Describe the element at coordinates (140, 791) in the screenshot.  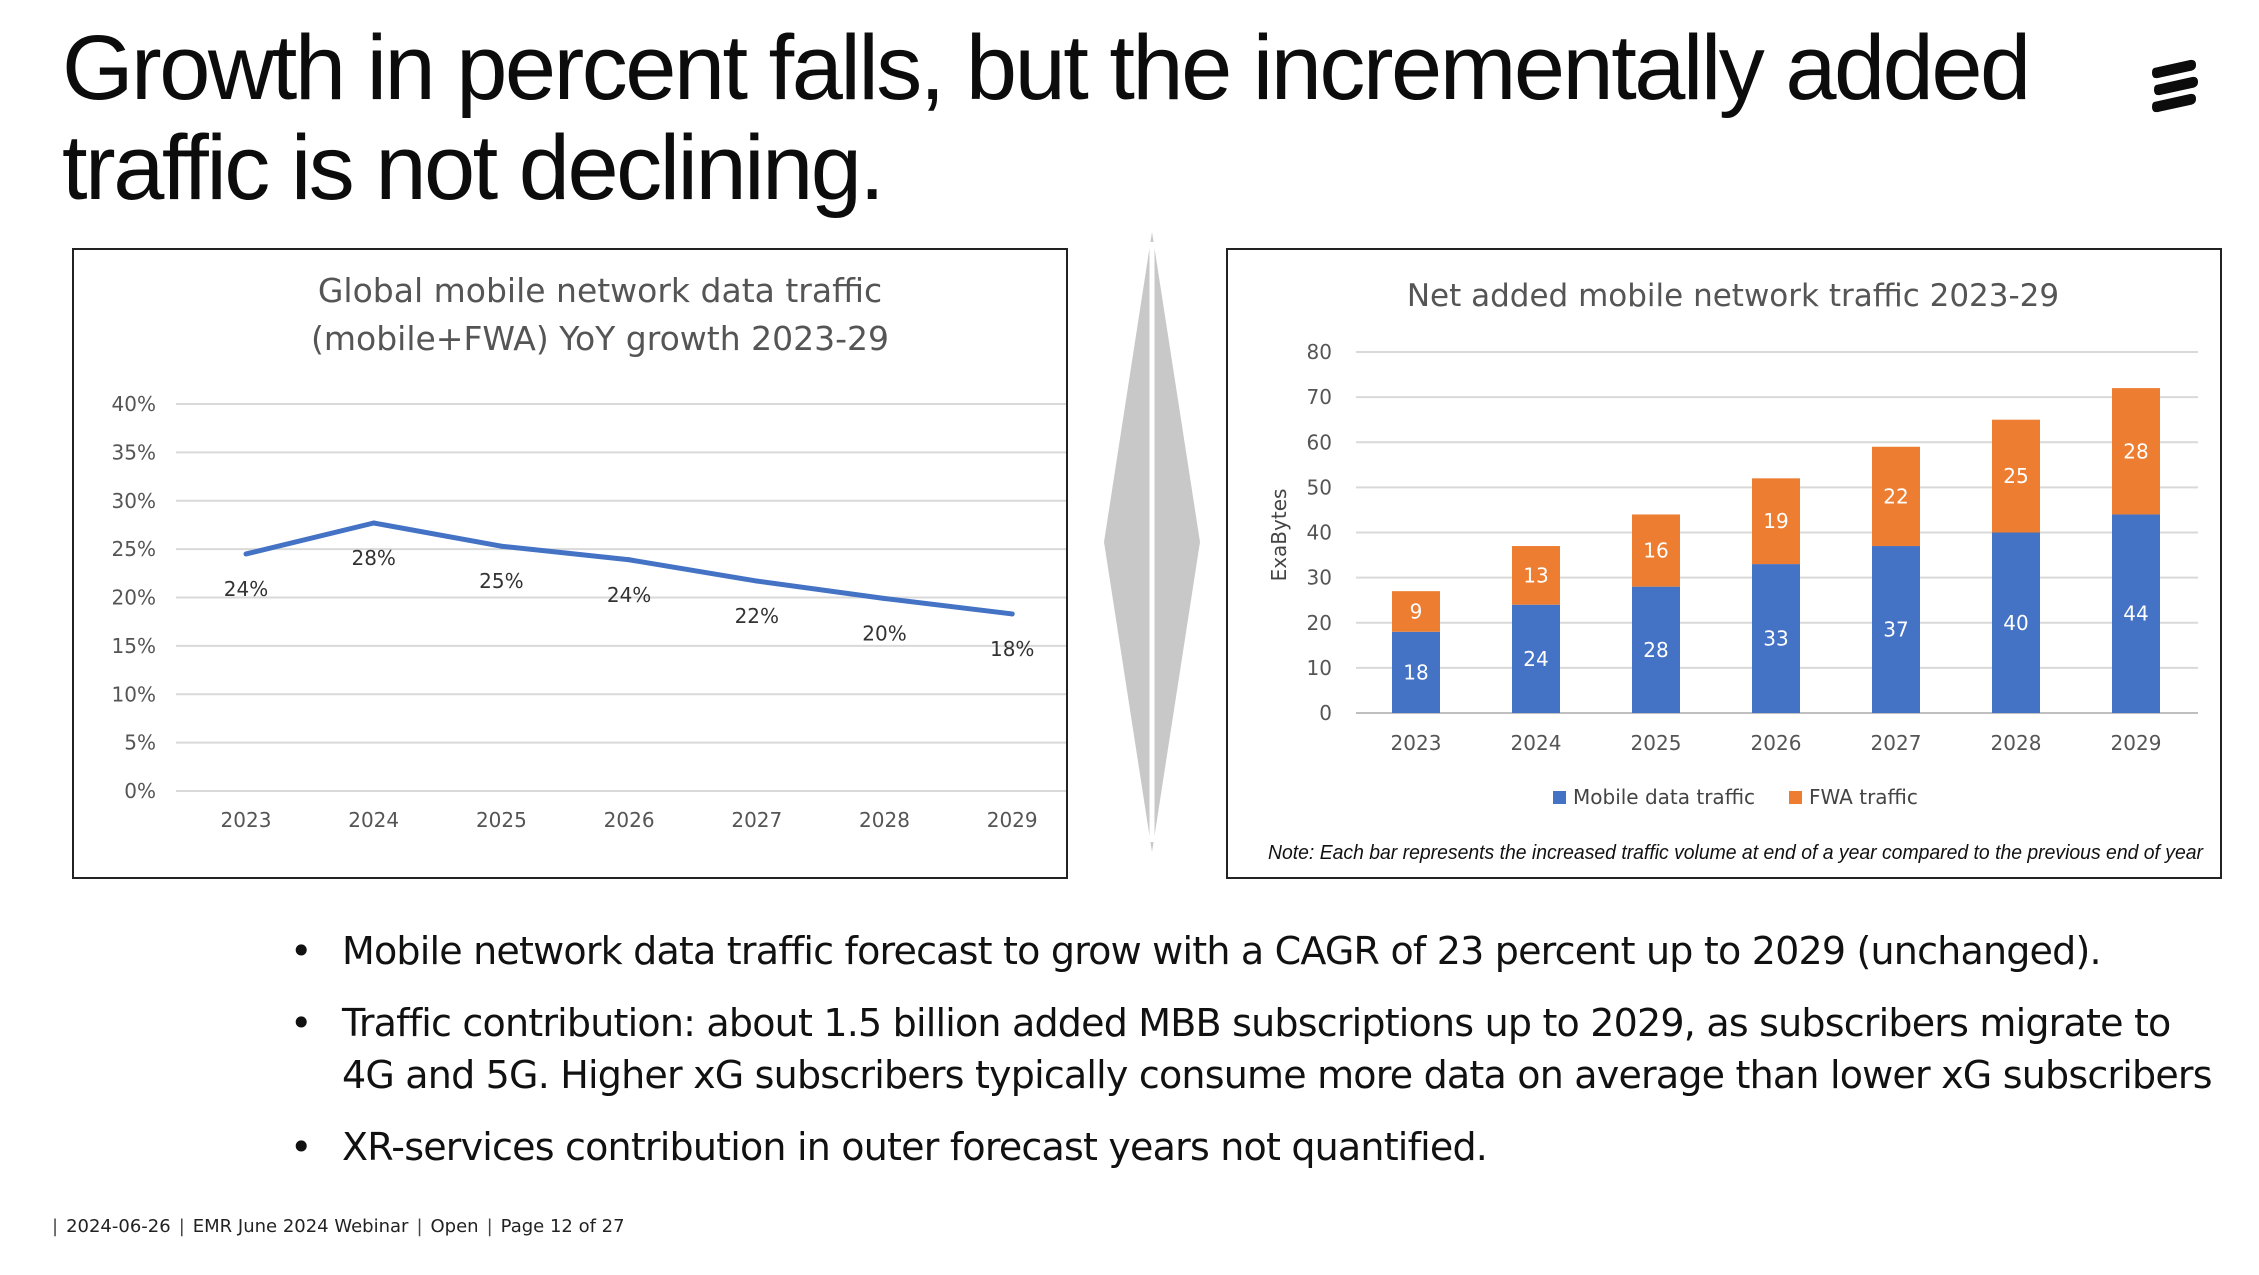
I see `y-tick-label: 0%` at that location.